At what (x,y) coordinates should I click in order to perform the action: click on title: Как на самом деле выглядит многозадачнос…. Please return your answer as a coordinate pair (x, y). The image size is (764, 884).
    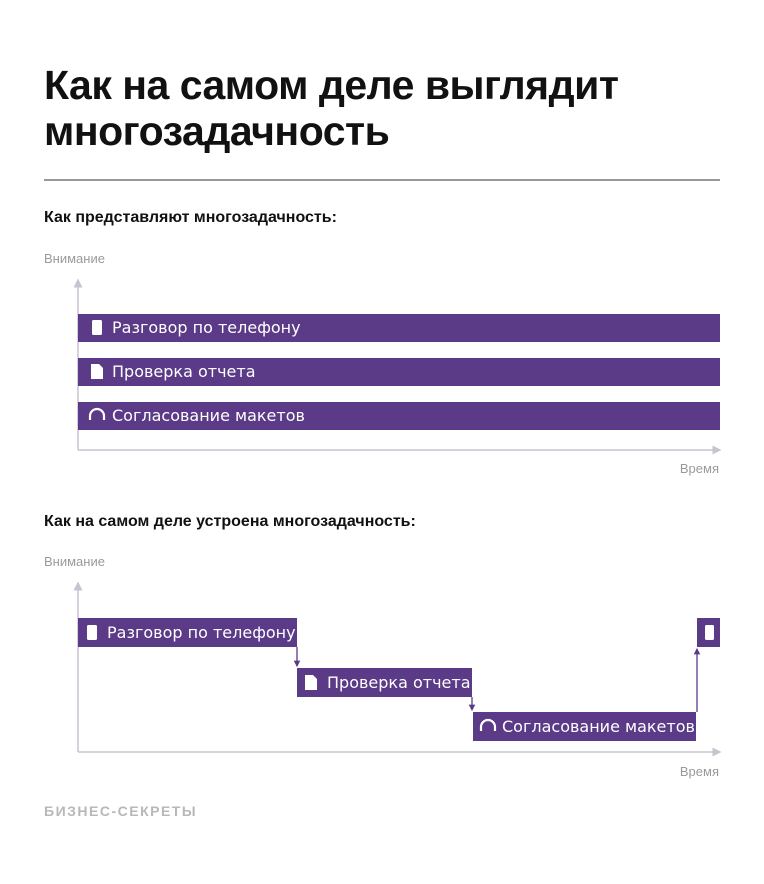
    Looking at the image, I should click on (331, 108).